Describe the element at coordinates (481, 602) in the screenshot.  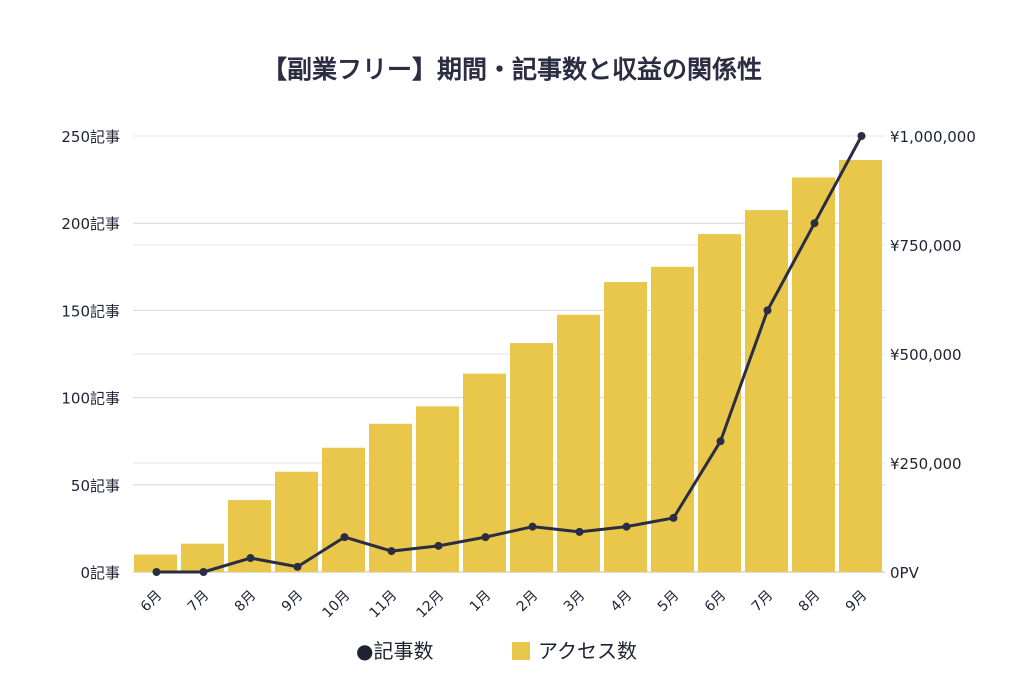
I see `x-tick-label: 1月` at that location.